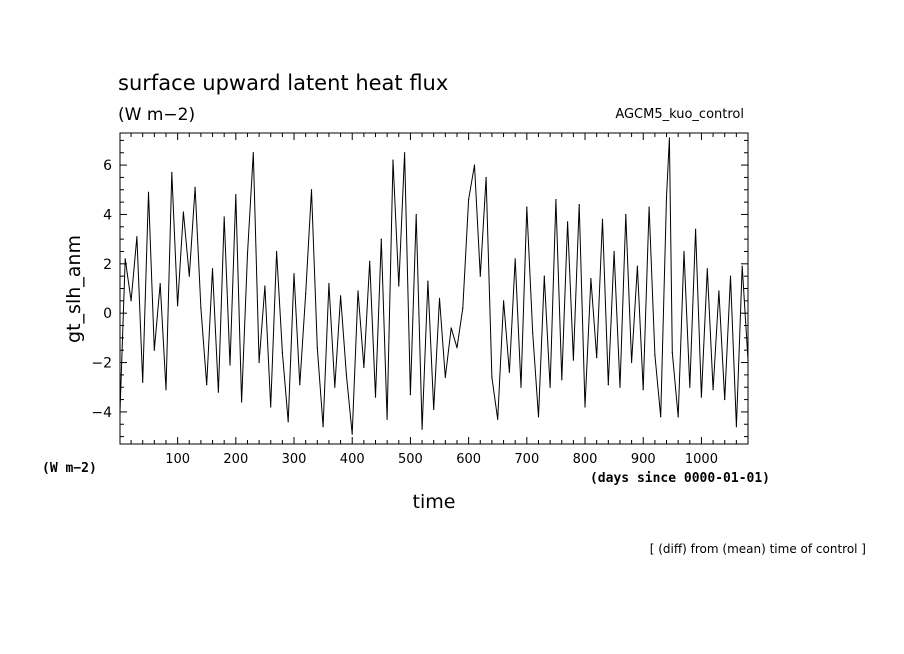 Image resolution: width=904 pixels, height=654 pixels. Describe the element at coordinates (101, 413) in the screenshot. I see `y-tick-label: −4` at that location.